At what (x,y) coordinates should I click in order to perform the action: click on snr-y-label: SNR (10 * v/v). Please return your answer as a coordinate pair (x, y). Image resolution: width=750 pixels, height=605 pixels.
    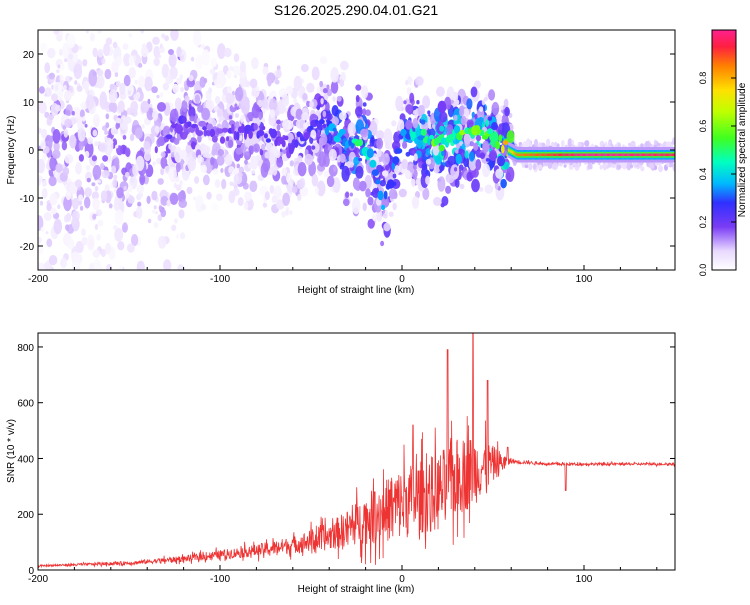
    Looking at the image, I should click on (11, 451).